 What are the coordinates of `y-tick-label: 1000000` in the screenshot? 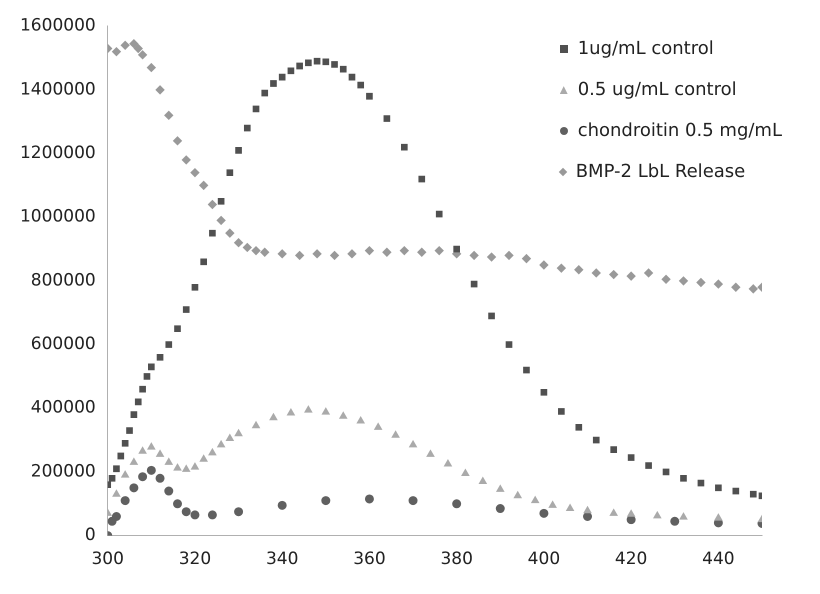 It's located at (58, 216).